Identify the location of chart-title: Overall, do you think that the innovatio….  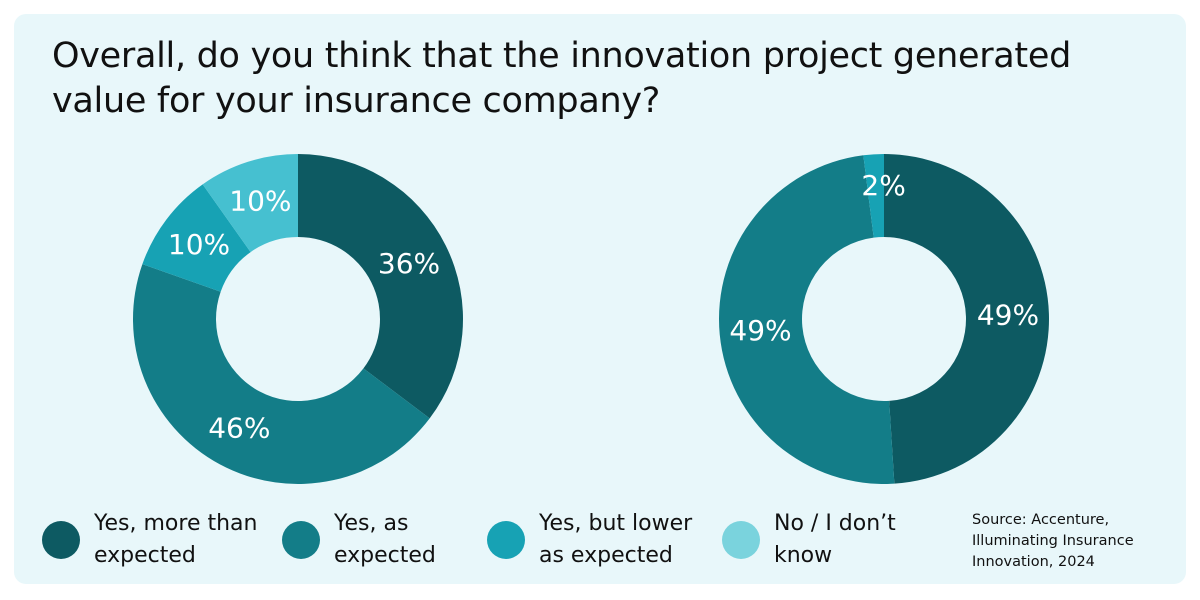
(562, 78).